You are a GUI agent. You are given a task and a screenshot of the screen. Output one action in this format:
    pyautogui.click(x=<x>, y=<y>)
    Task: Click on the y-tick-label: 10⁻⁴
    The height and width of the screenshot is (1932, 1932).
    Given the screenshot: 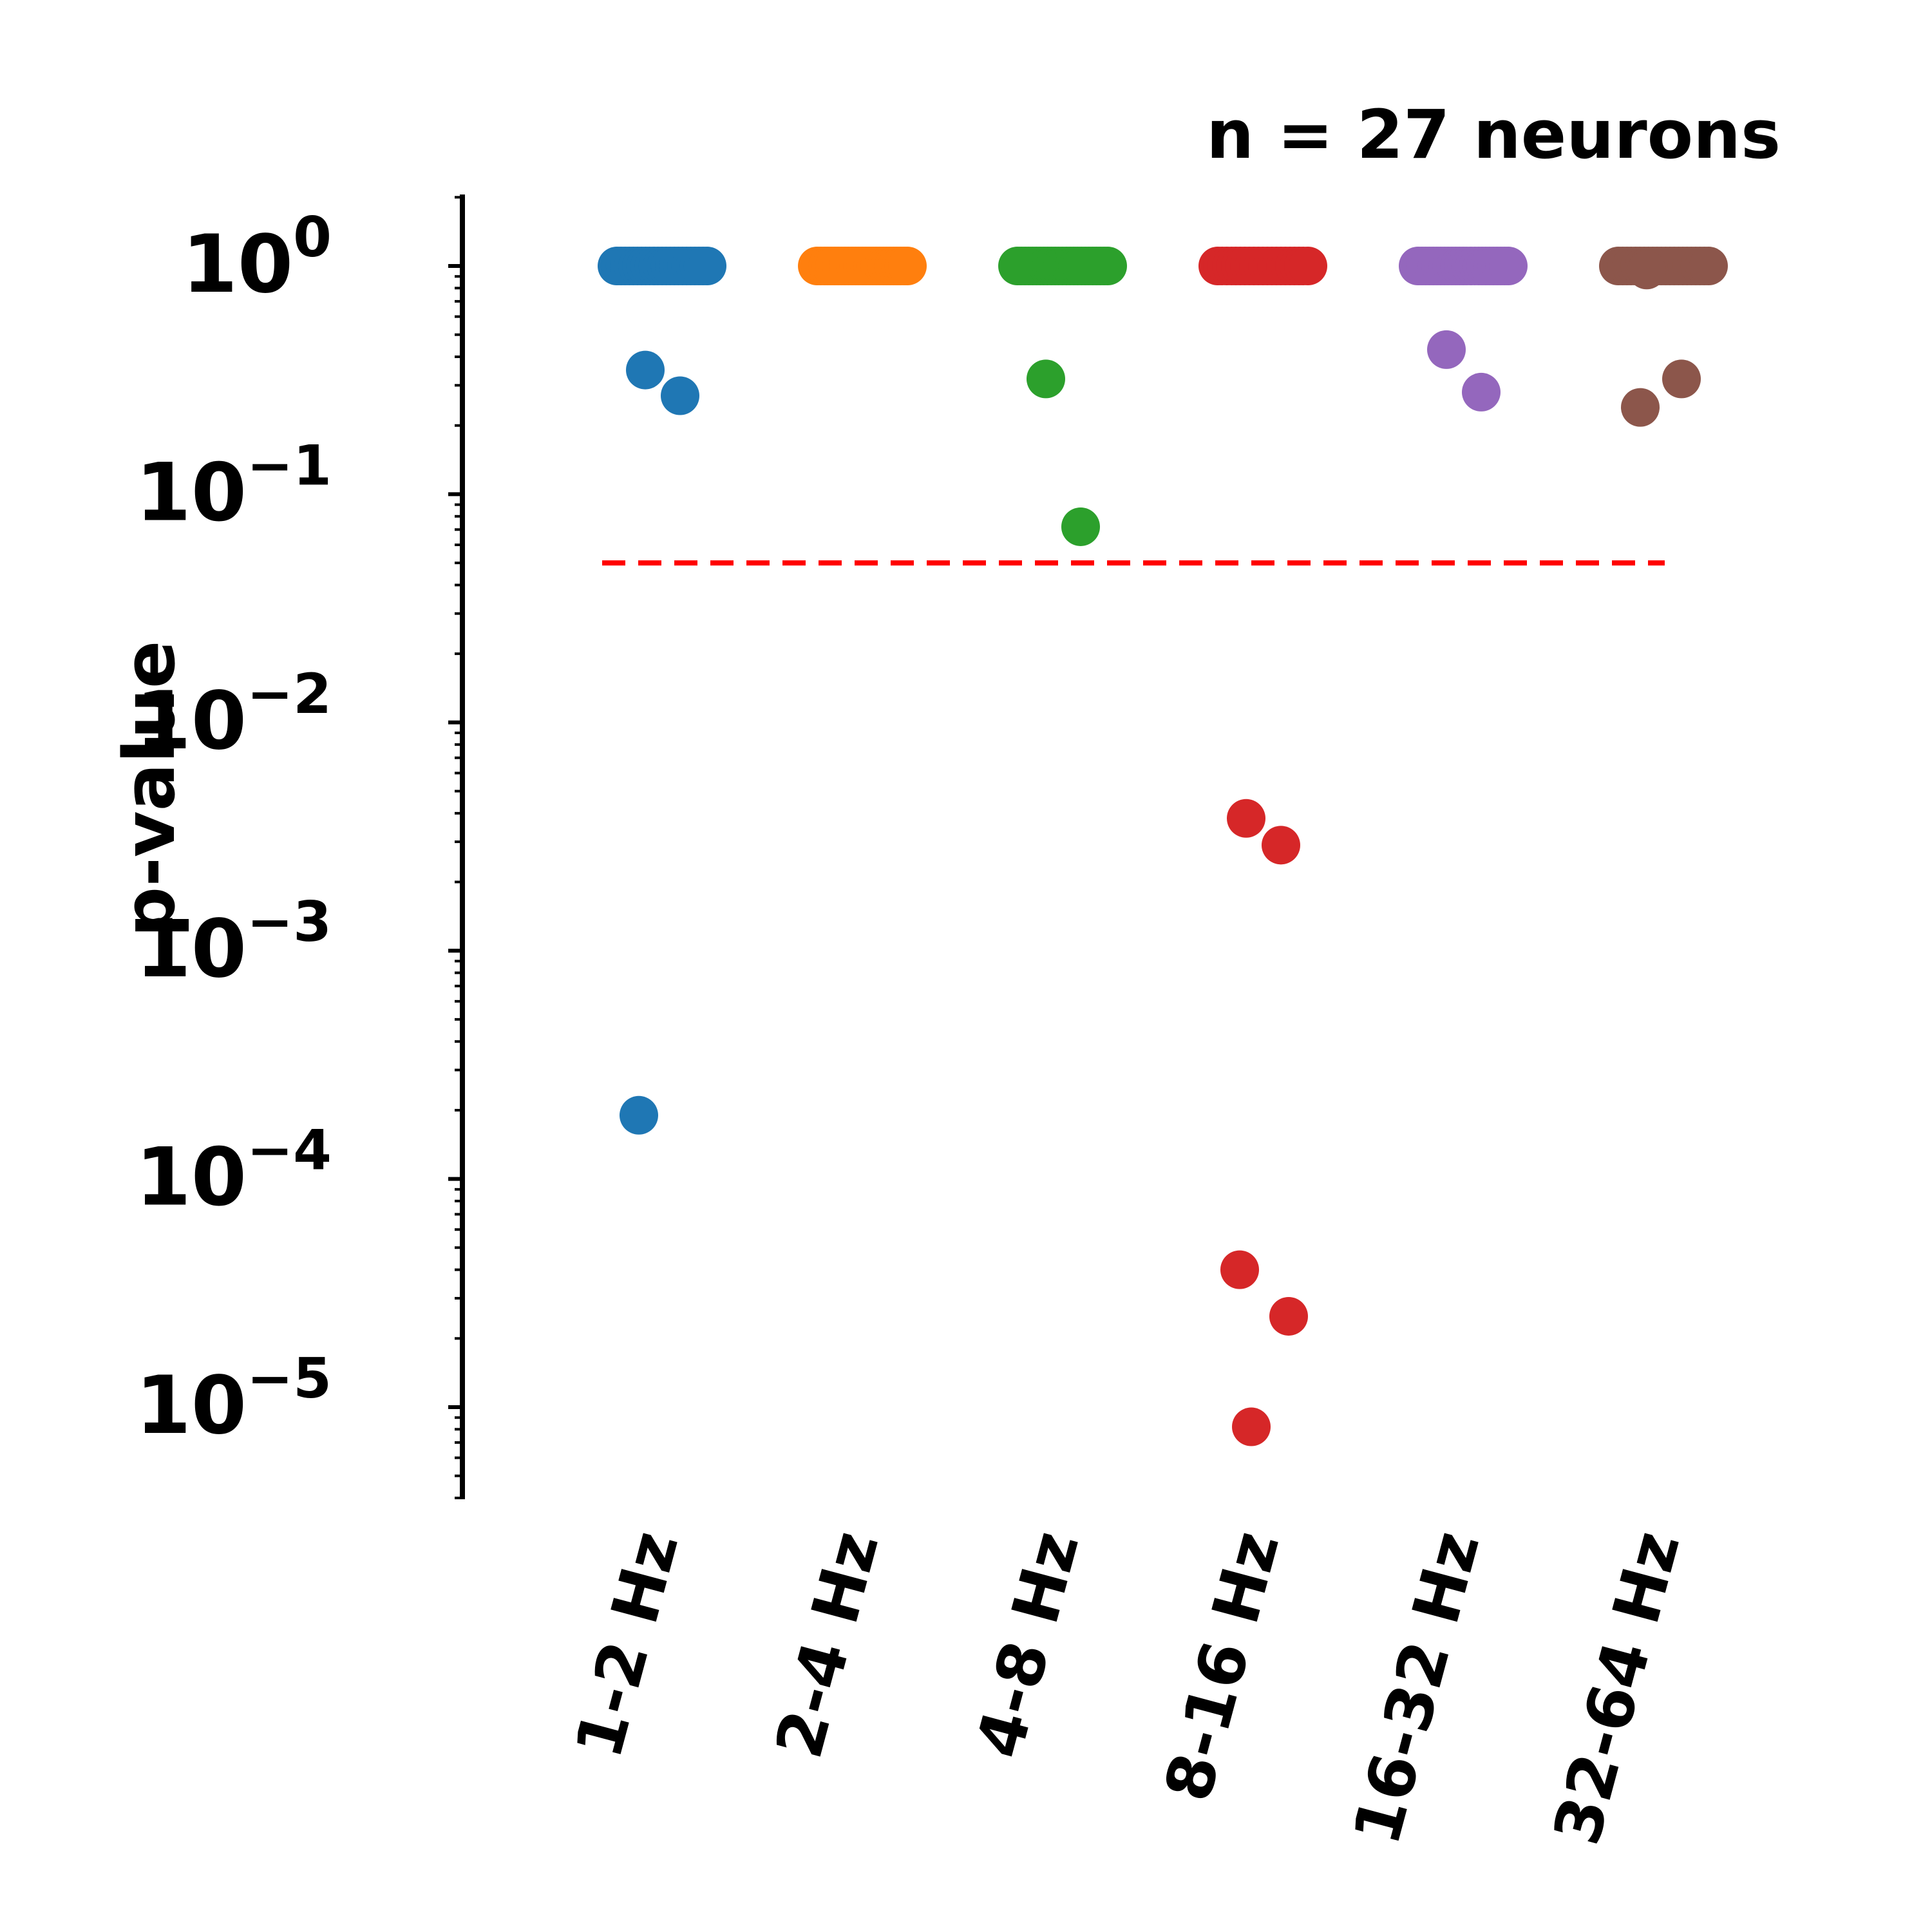 What is the action you would take?
    pyautogui.click(x=234, y=1171)
    